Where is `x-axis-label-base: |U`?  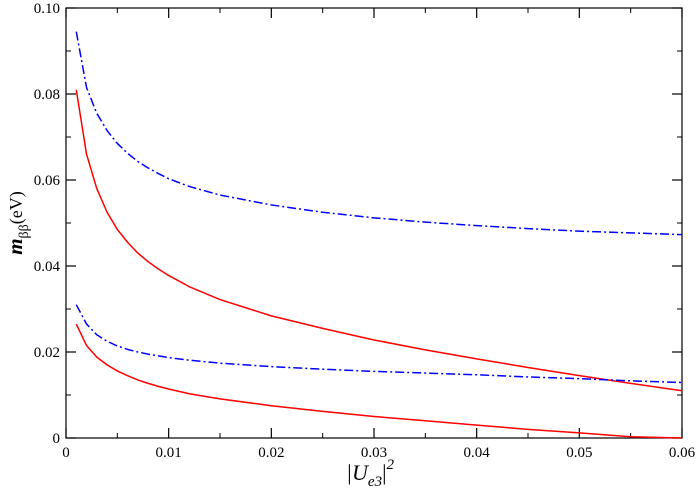
x-axis-label-base: |U is located at coordinates (358, 472).